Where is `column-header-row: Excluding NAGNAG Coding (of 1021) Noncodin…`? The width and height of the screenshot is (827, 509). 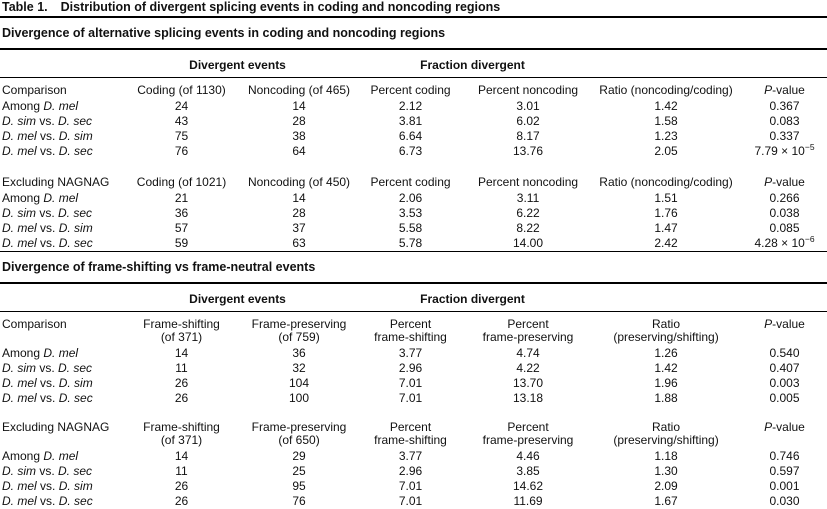 column-header-row: Excluding NAGNAG Coding (of 1021) Noncodin… is located at coordinates (413, 180).